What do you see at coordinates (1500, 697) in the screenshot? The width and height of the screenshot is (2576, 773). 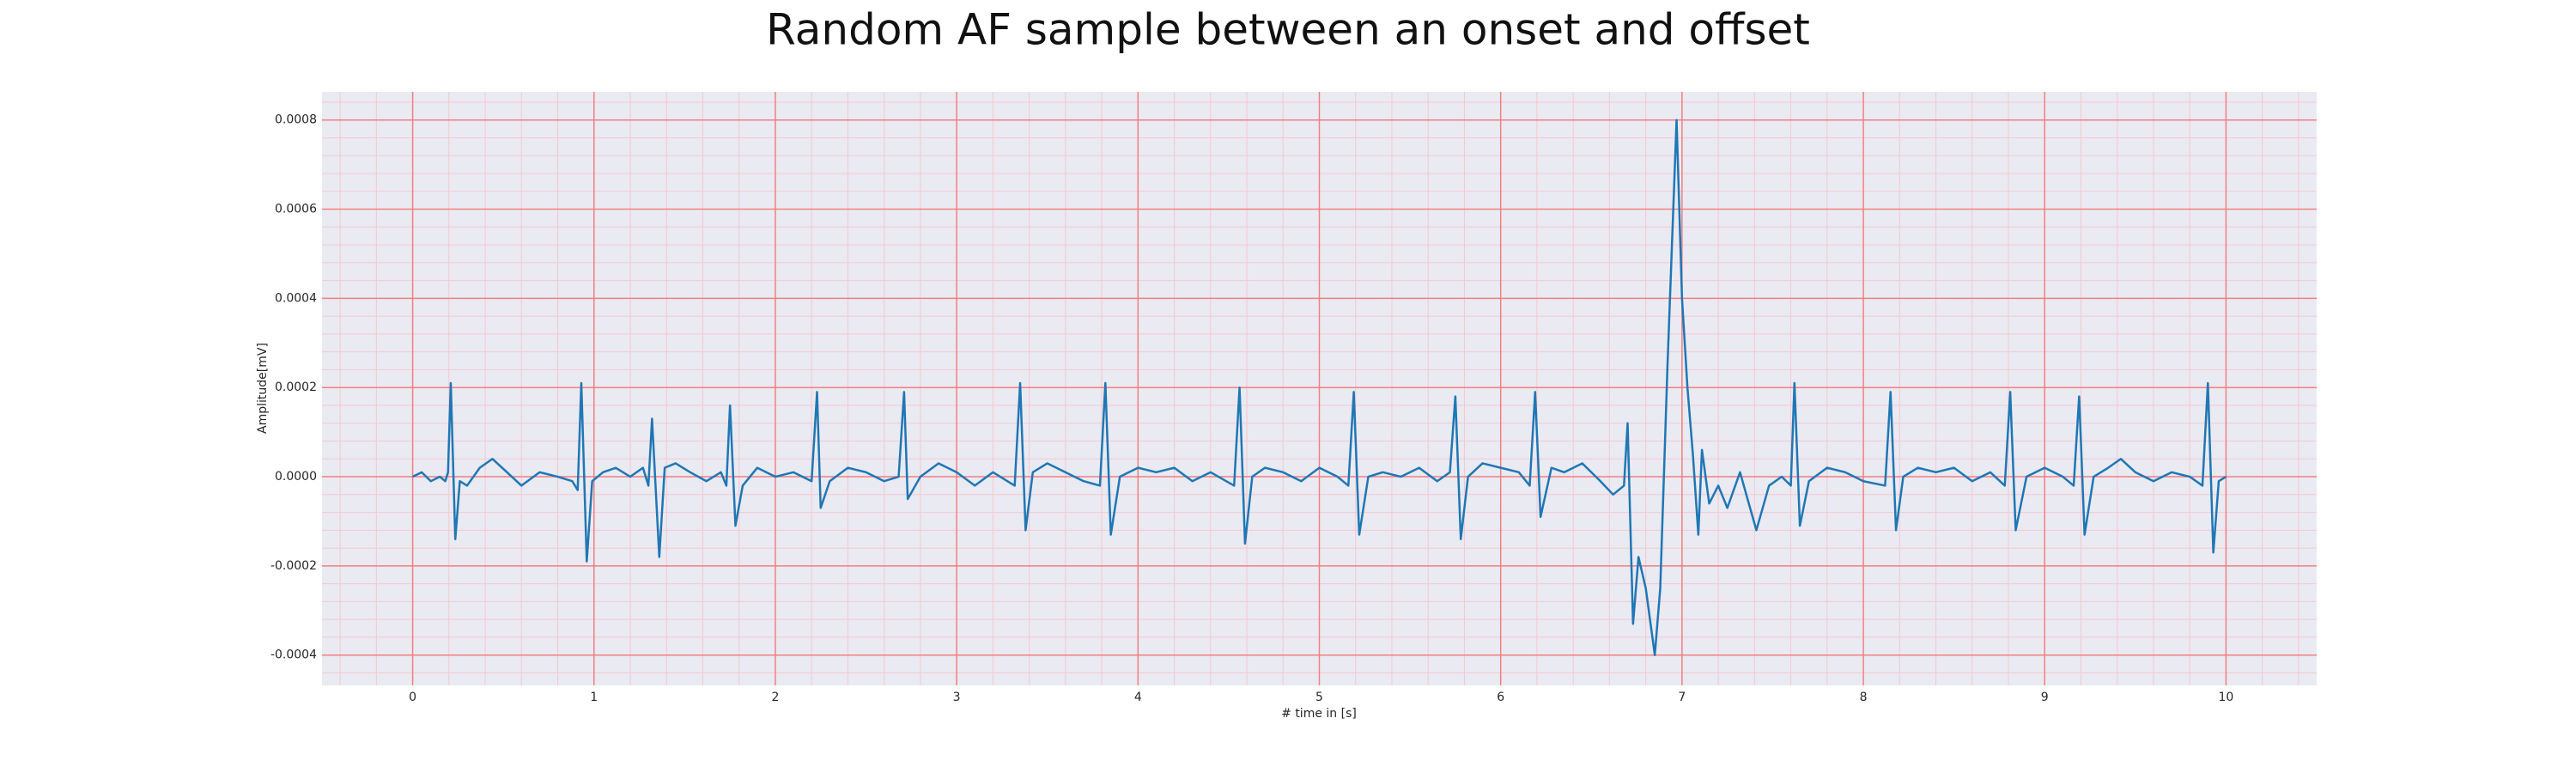 I see `x-tick-label: 6` at bounding box center [1500, 697].